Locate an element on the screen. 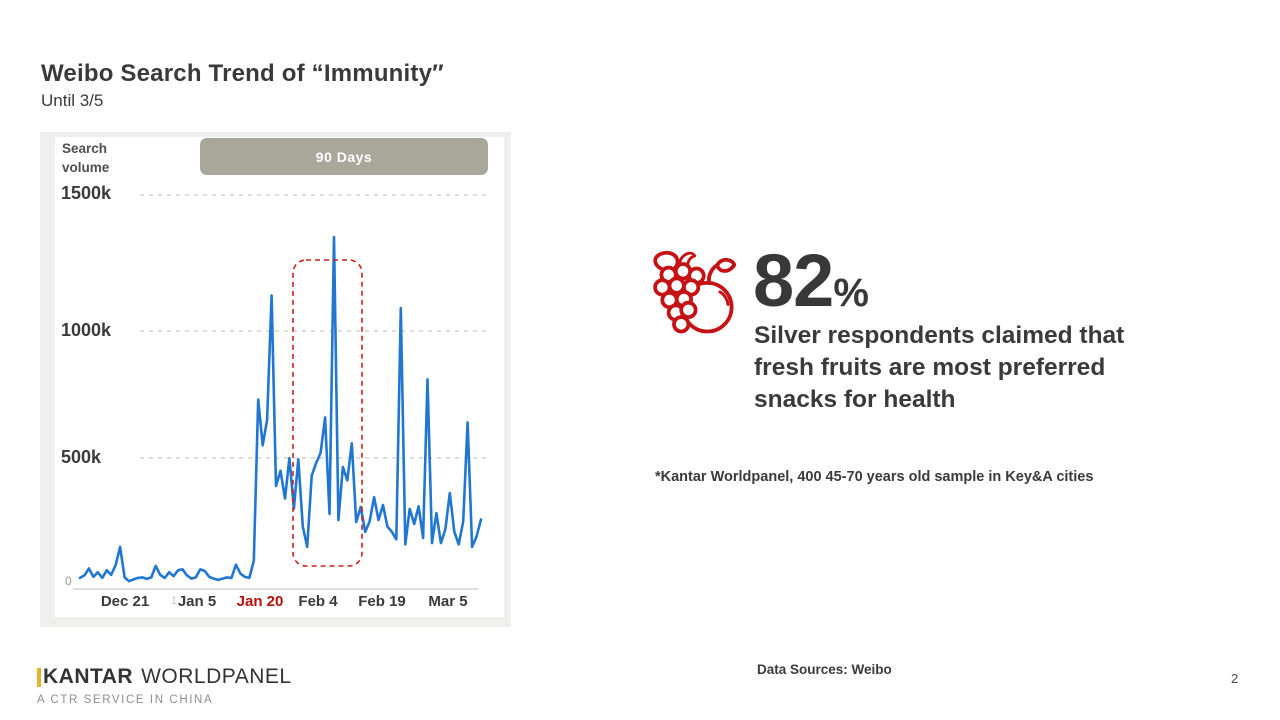  x-tick-feb4: Feb 4 is located at coordinates (318, 601).